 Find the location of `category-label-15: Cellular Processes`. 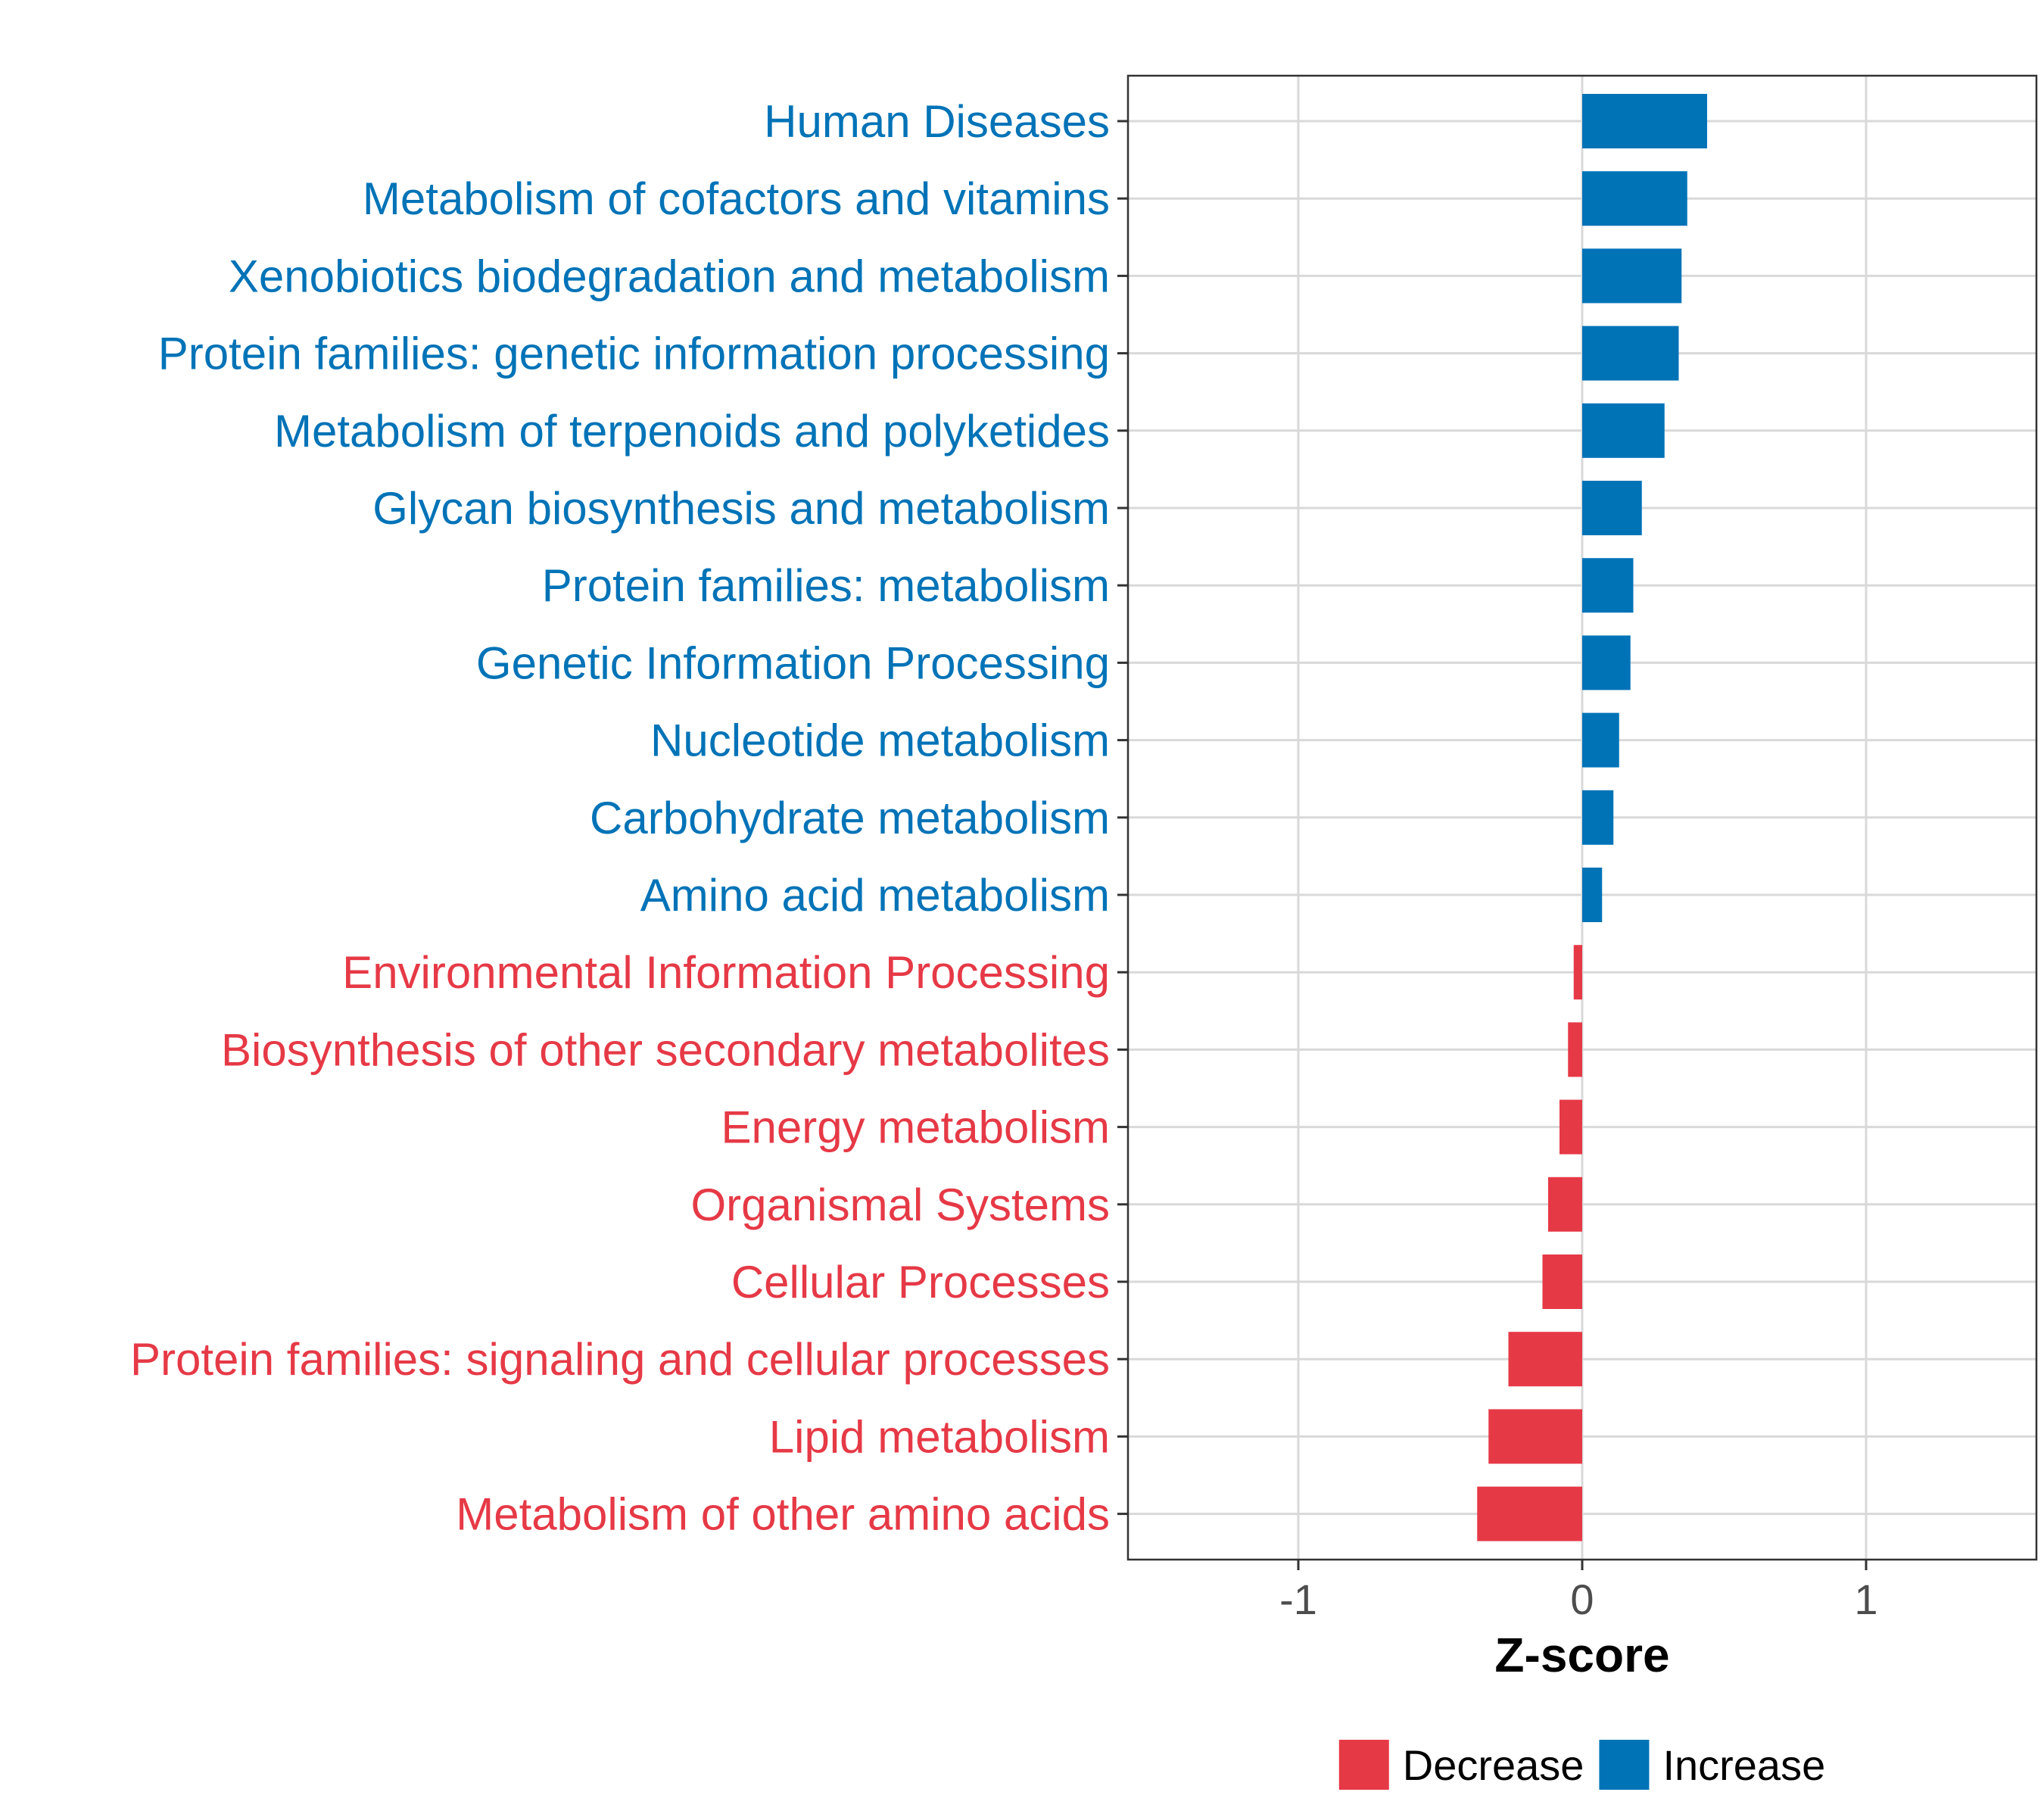

category-label-15: Cellular Processes is located at coordinates (920, 1282).